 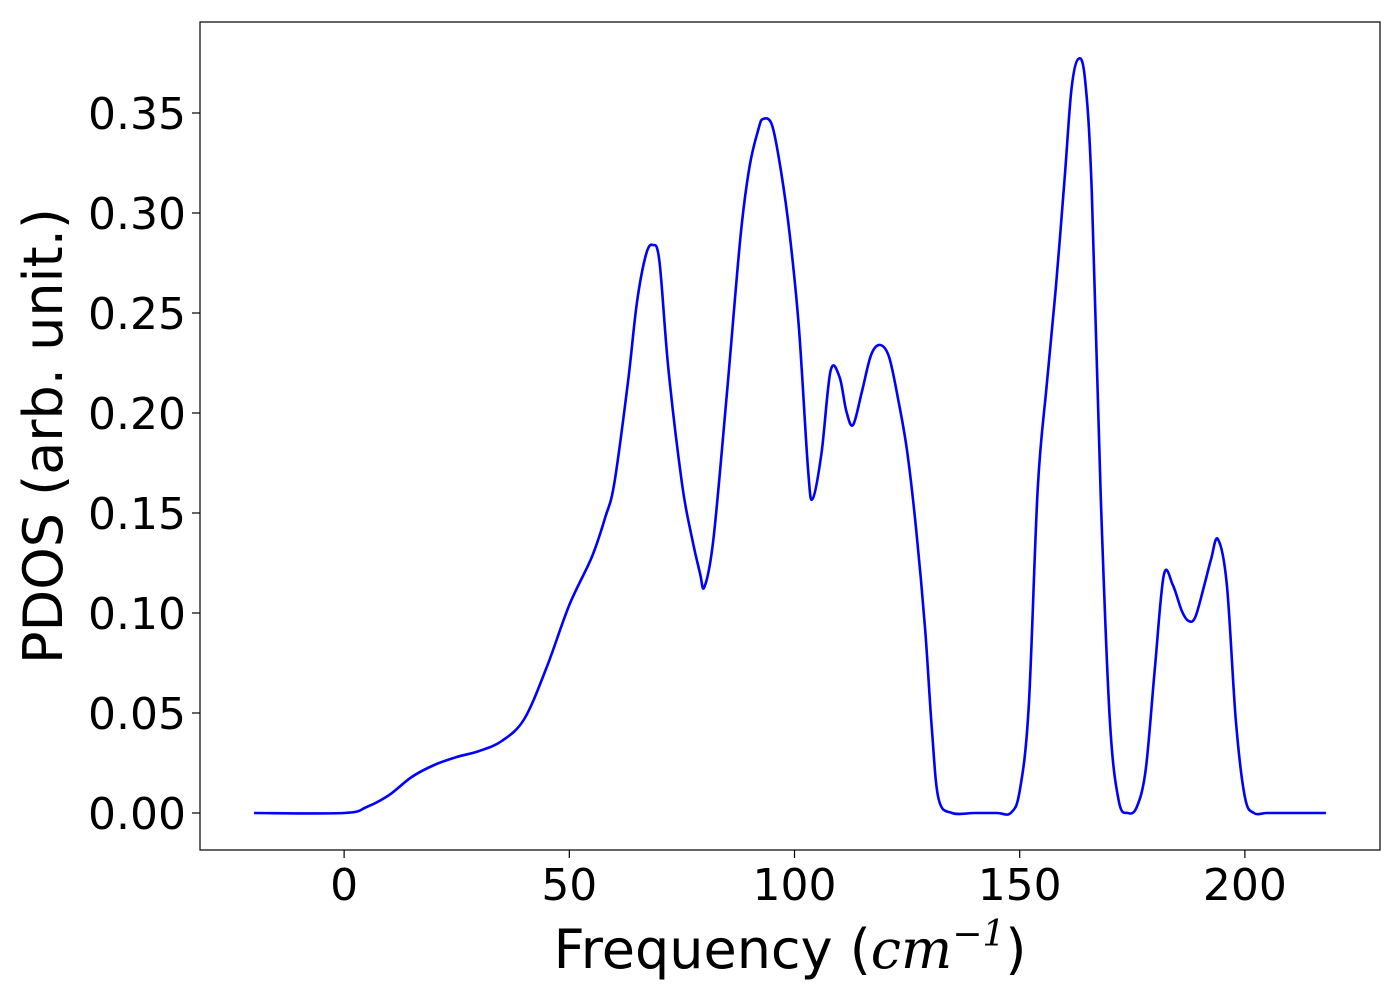 I want to click on x-tick-label: 200, so click(x=1245, y=885).